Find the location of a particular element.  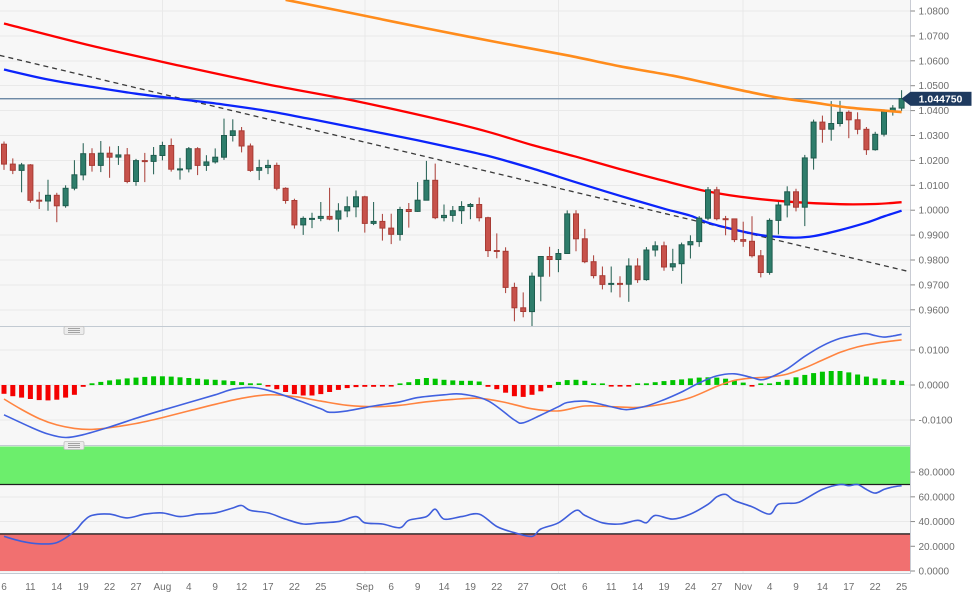

macd-axis-labels: 0.0100 0.0000 -0.0100 is located at coordinates (931, 386).